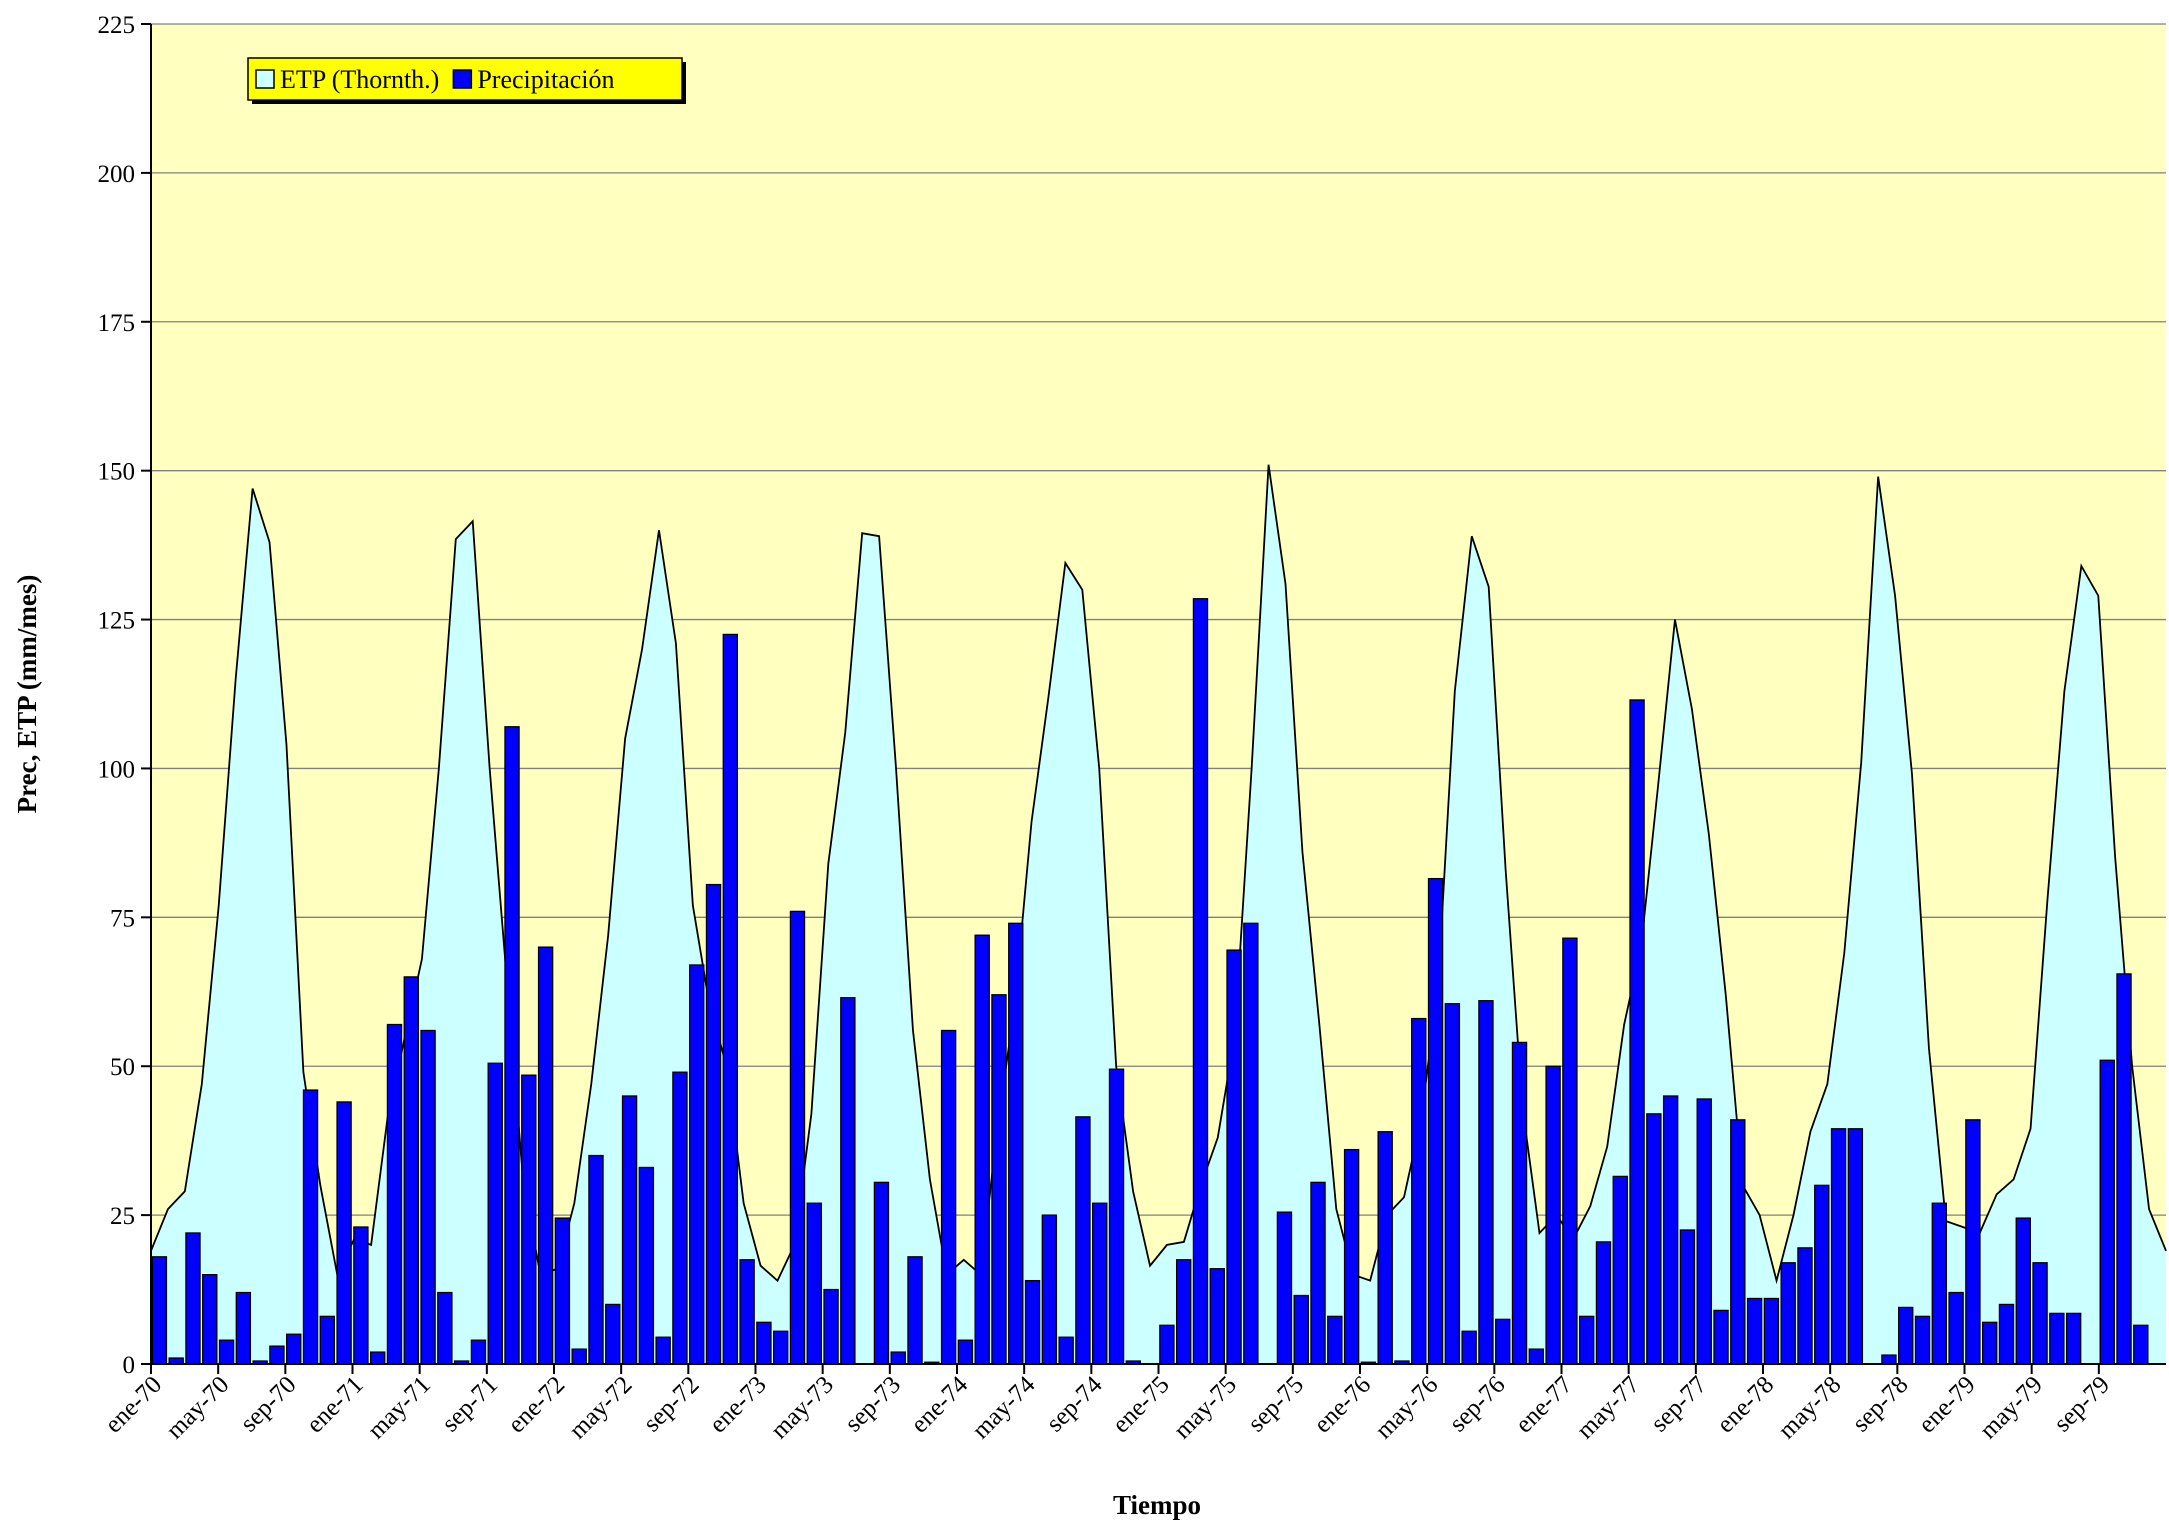  What do you see at coordinates (802, 1407) in the screenshot?
I see `x-tick-label: may-73` at bounding box center [802, 1407].